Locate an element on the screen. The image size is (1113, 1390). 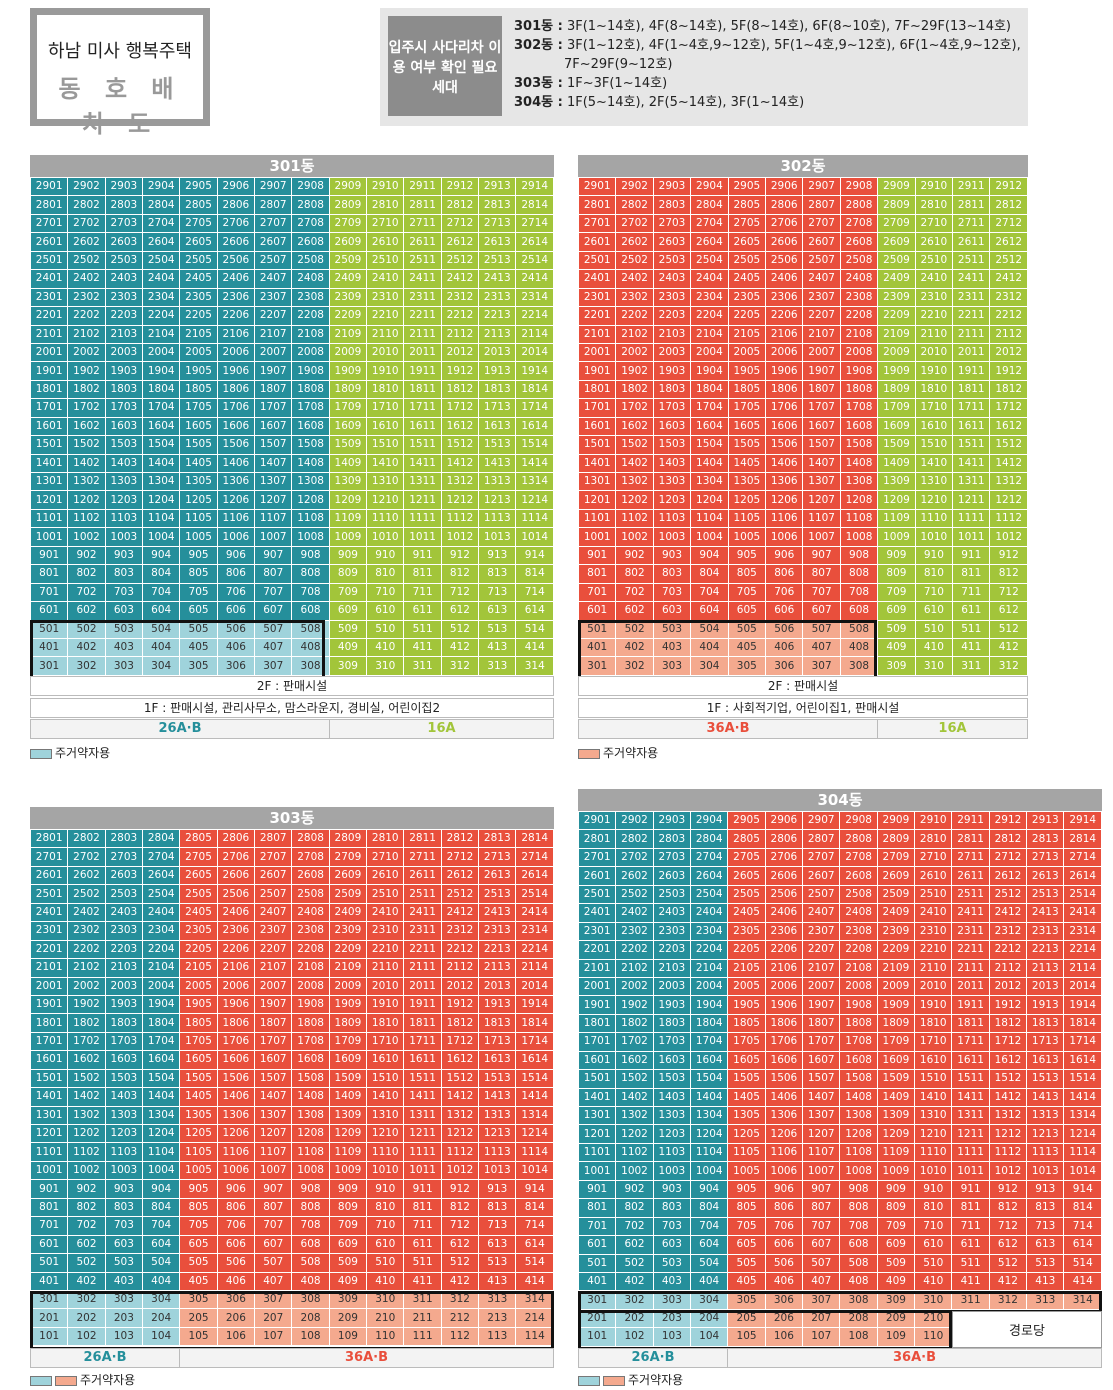
unit-cell: 1914 is located at coordinates (534, 371).